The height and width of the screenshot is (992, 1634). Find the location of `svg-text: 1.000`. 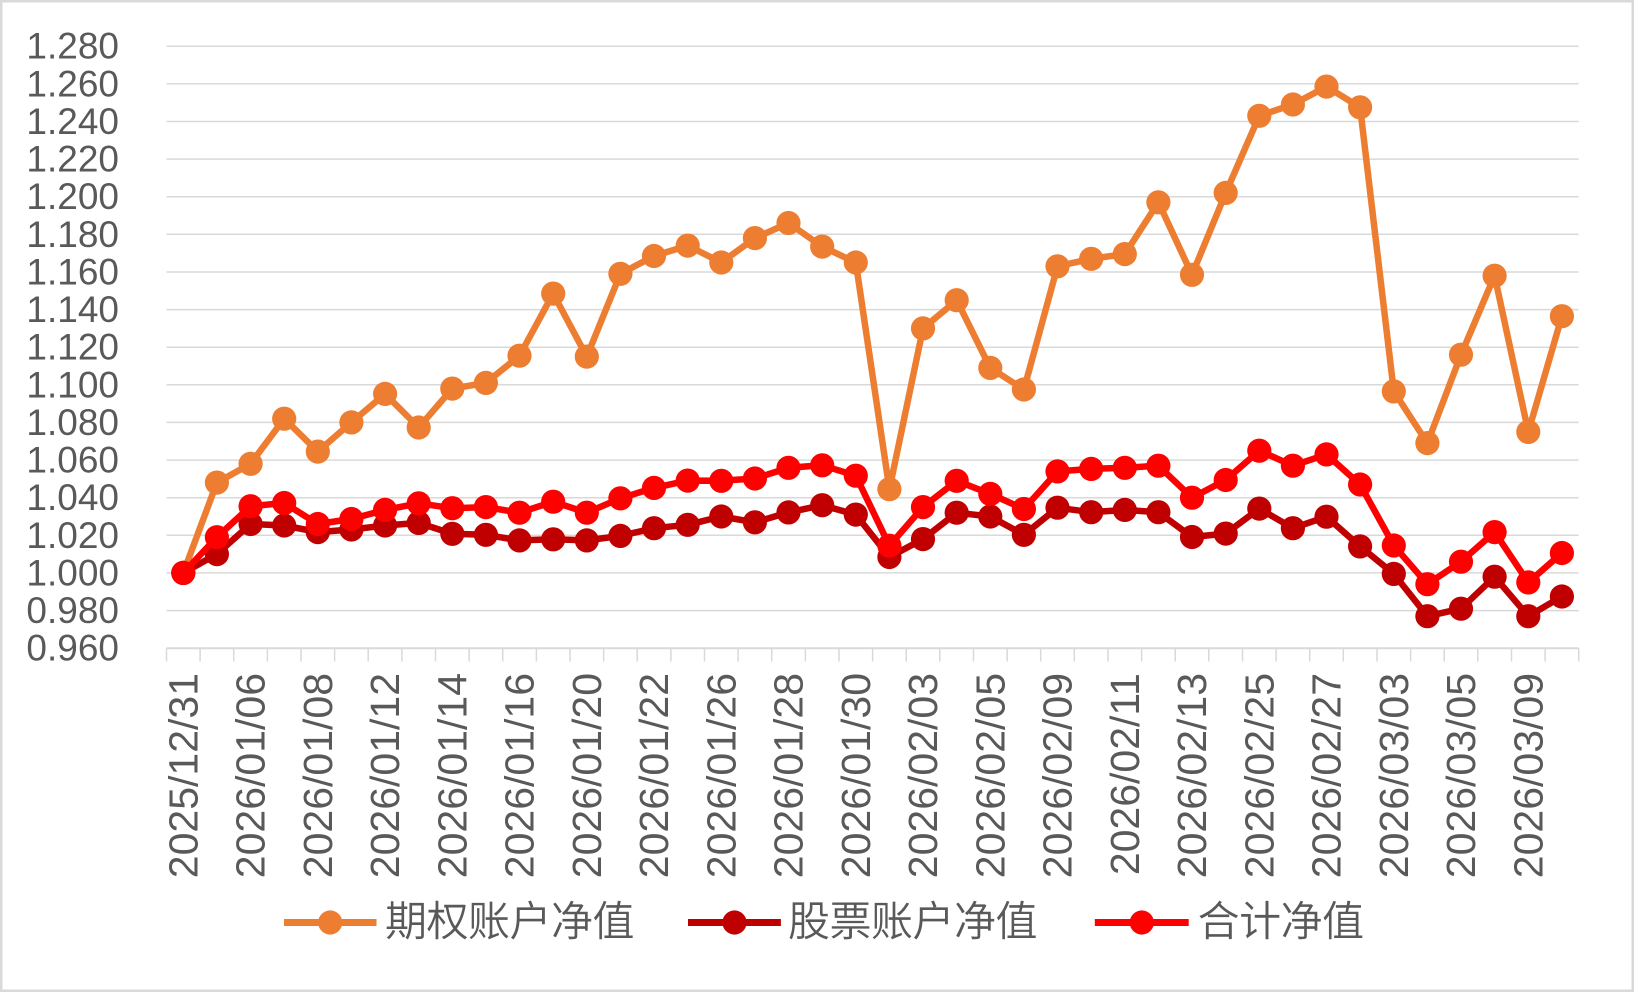

svg-text: 1.000 is located at coordinates (72, 572).